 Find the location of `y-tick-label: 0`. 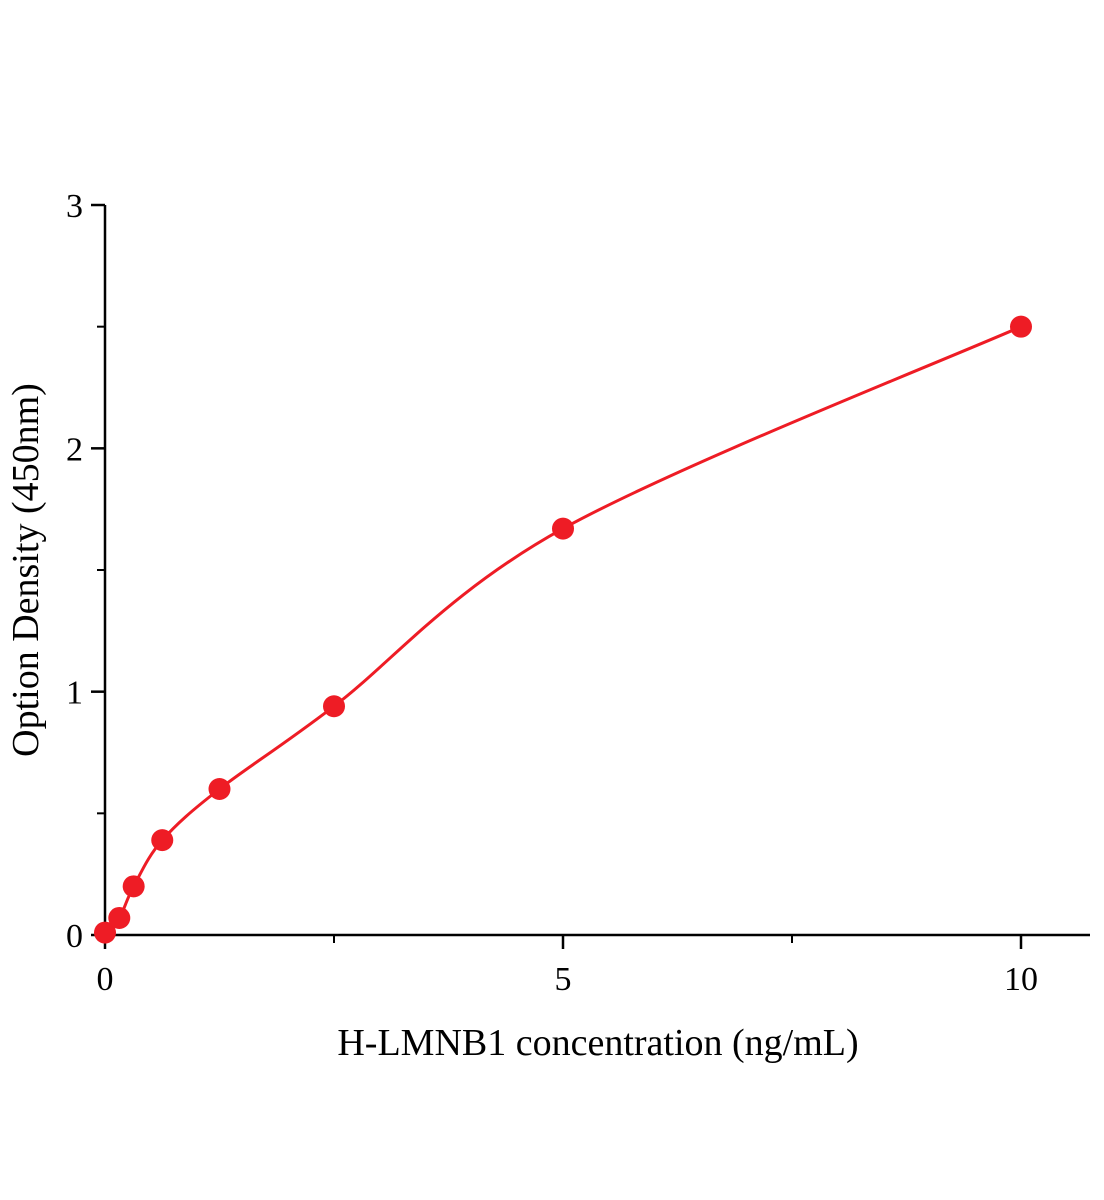

y-tick-label: 0 is located at coordinates (74, 936).